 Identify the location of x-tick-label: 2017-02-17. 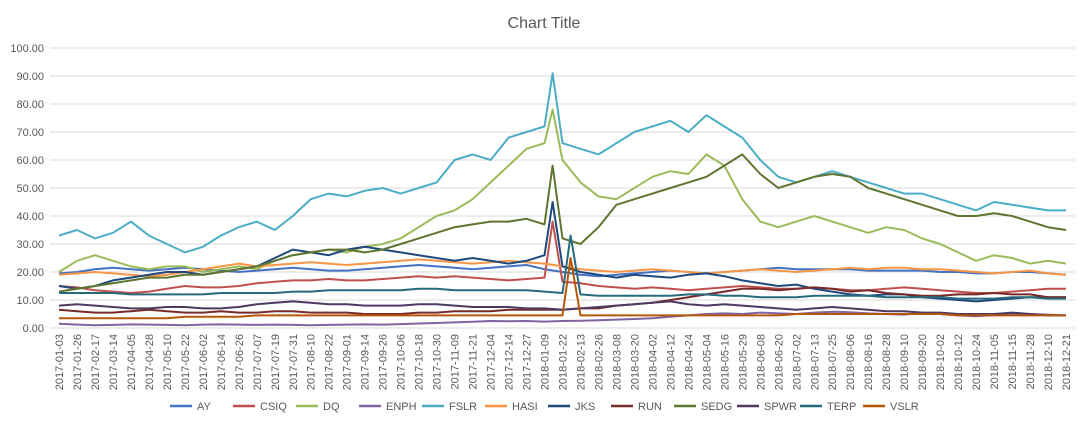
(96, 362).